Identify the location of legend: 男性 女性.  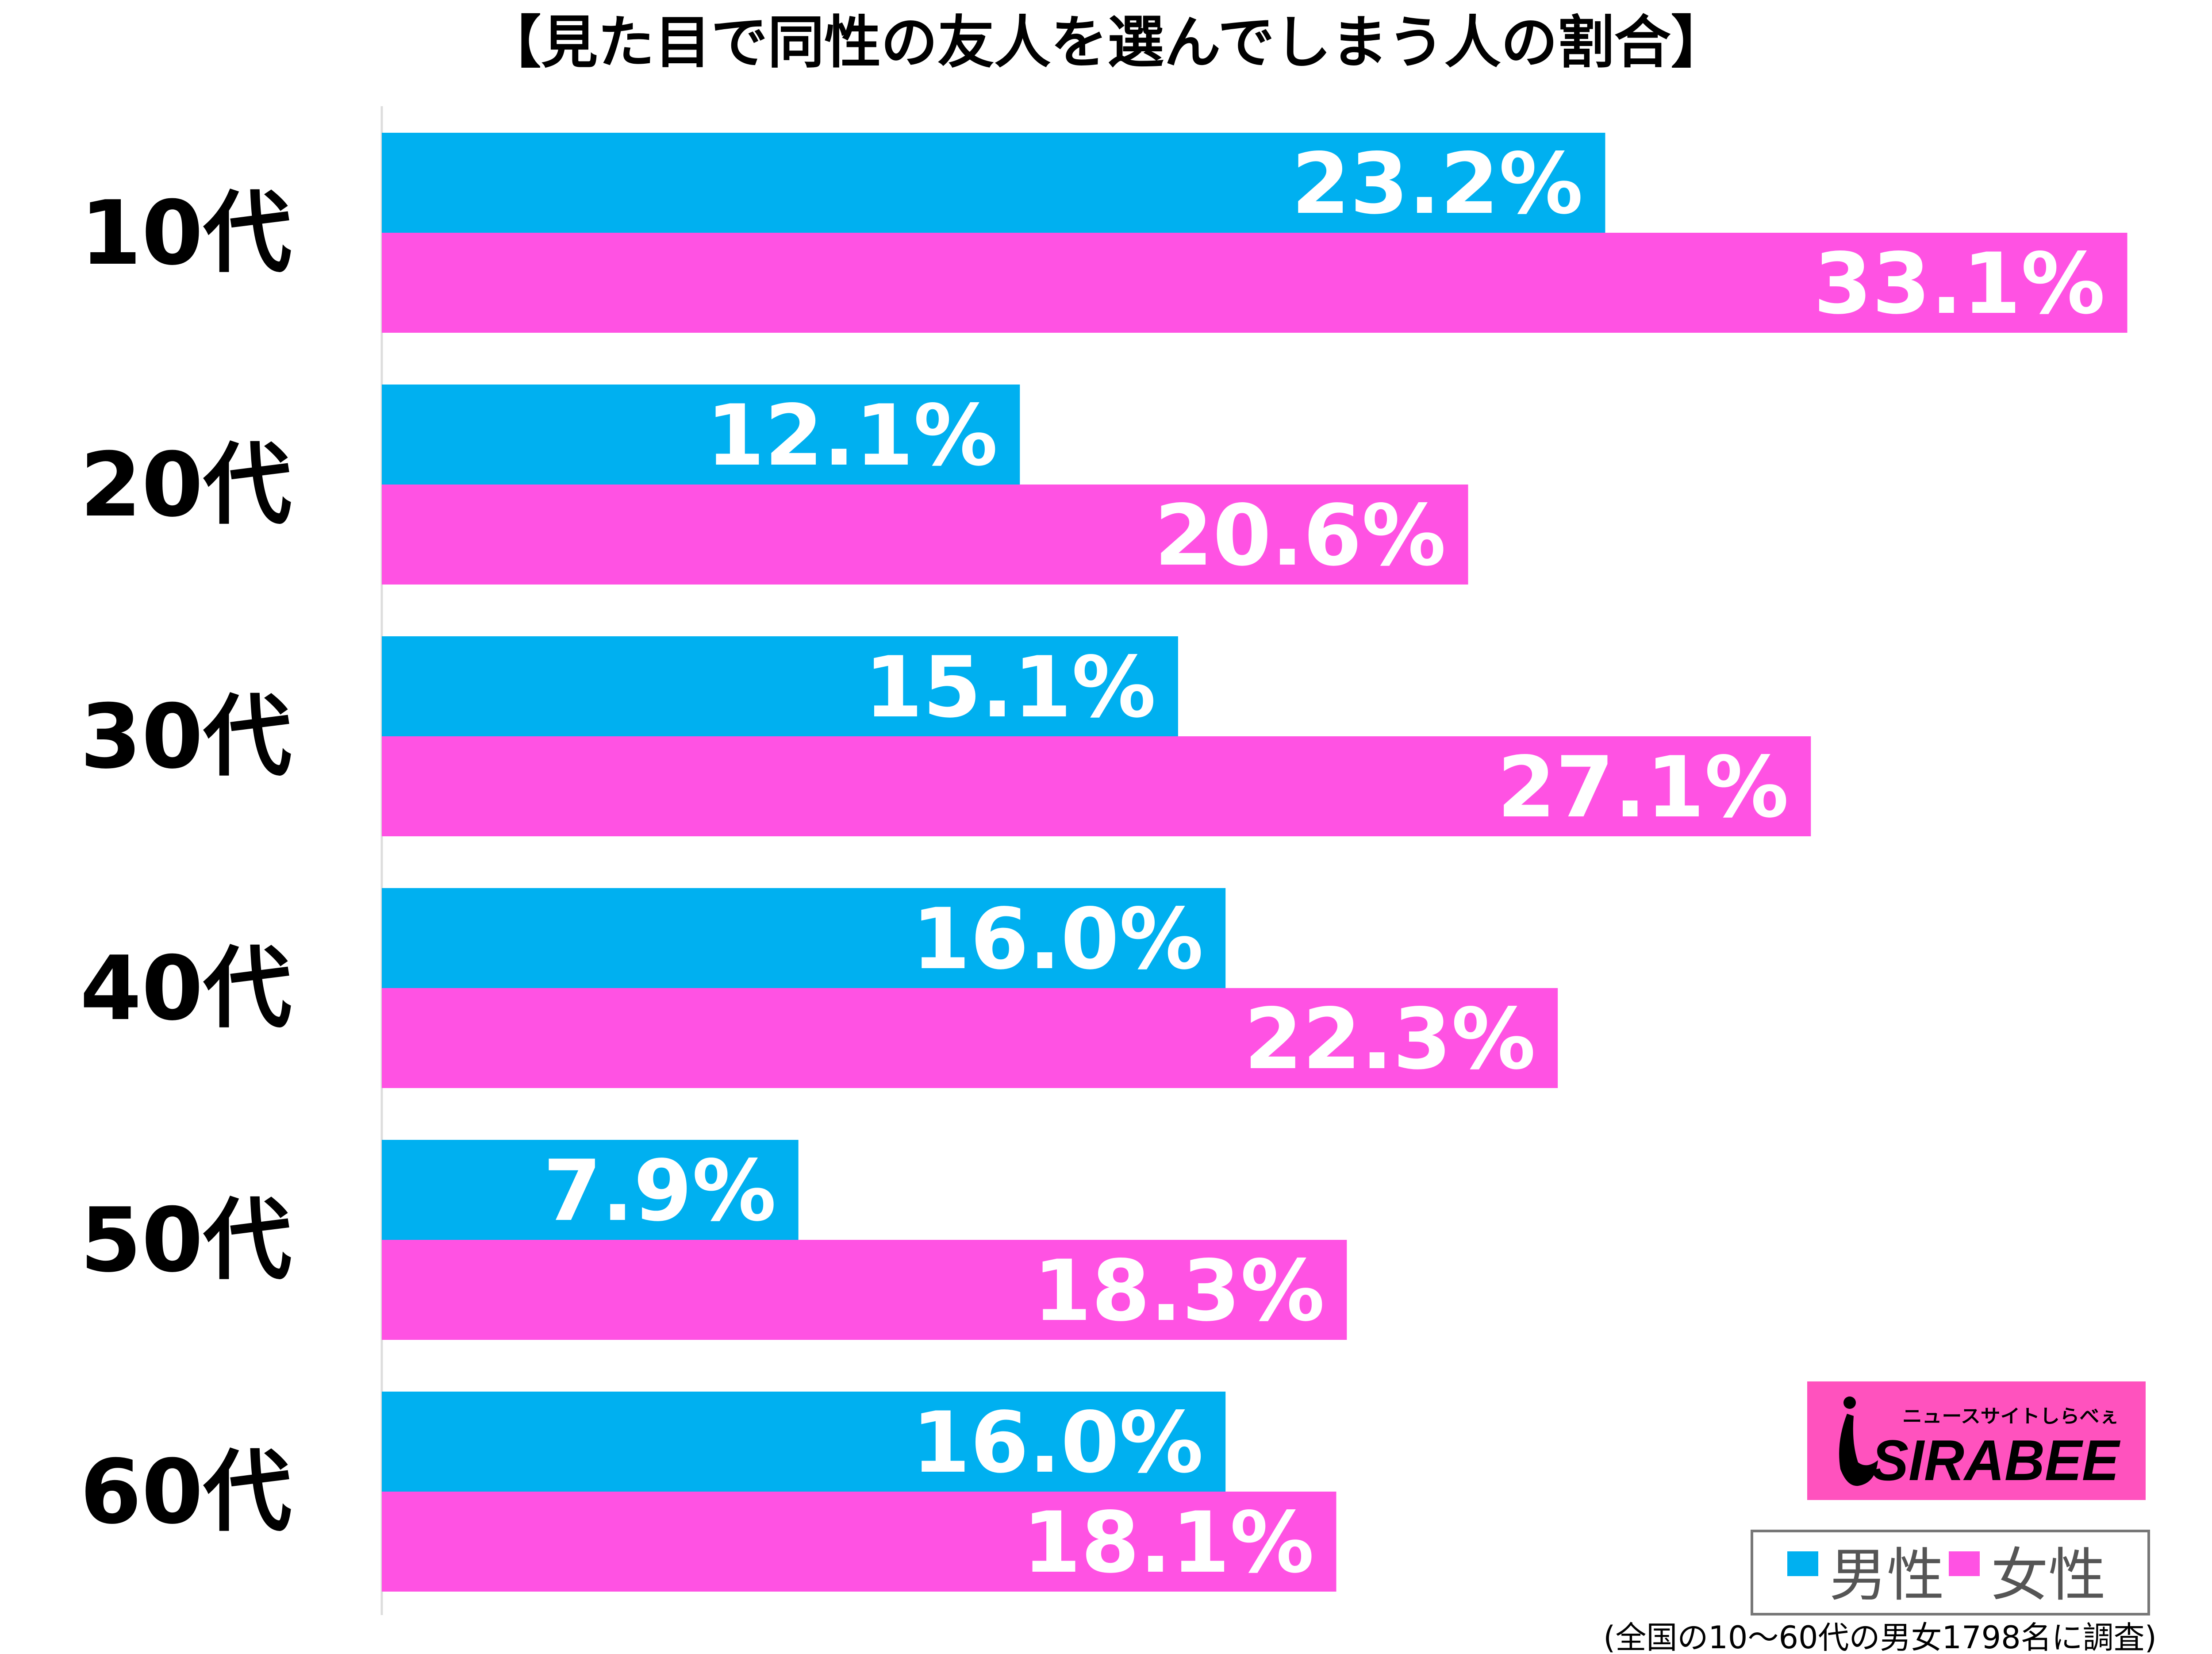
(1951, 1573).